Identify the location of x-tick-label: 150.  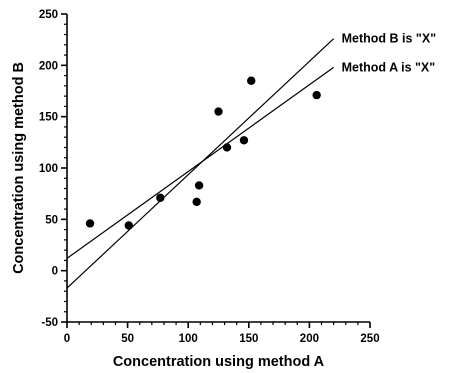
(248, 339).